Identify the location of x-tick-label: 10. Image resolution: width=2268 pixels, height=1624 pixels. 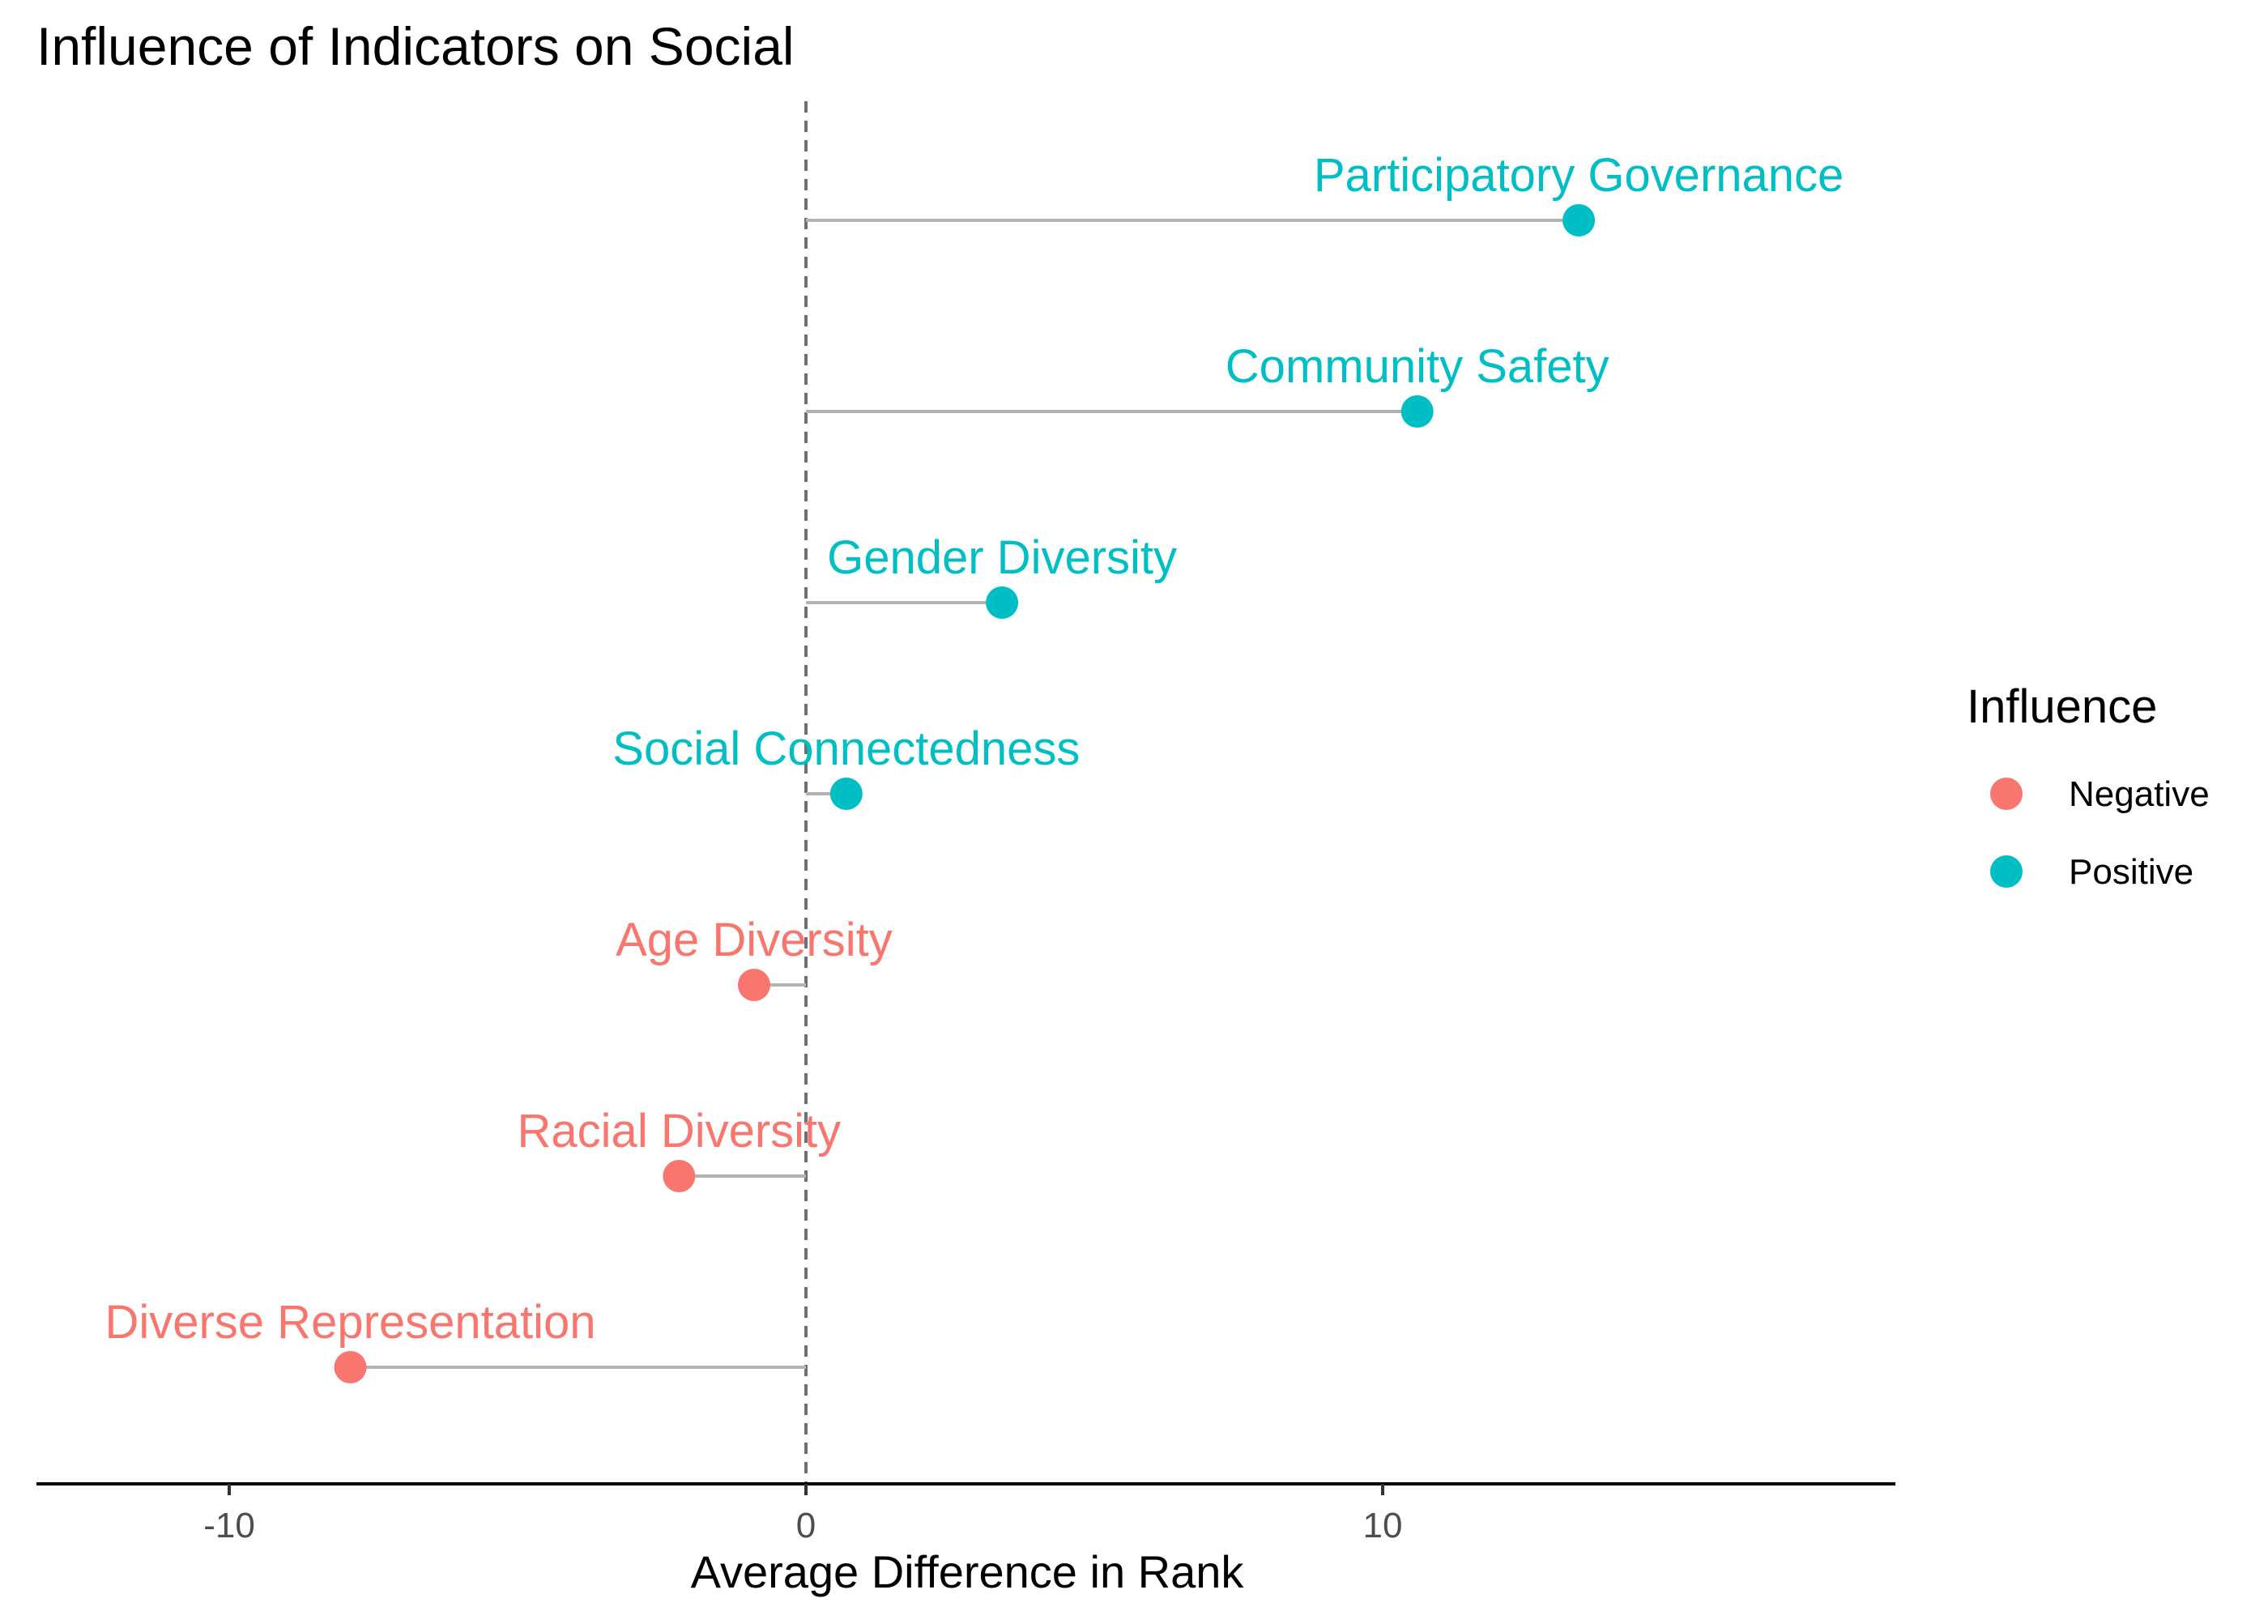
(1383, 1525).